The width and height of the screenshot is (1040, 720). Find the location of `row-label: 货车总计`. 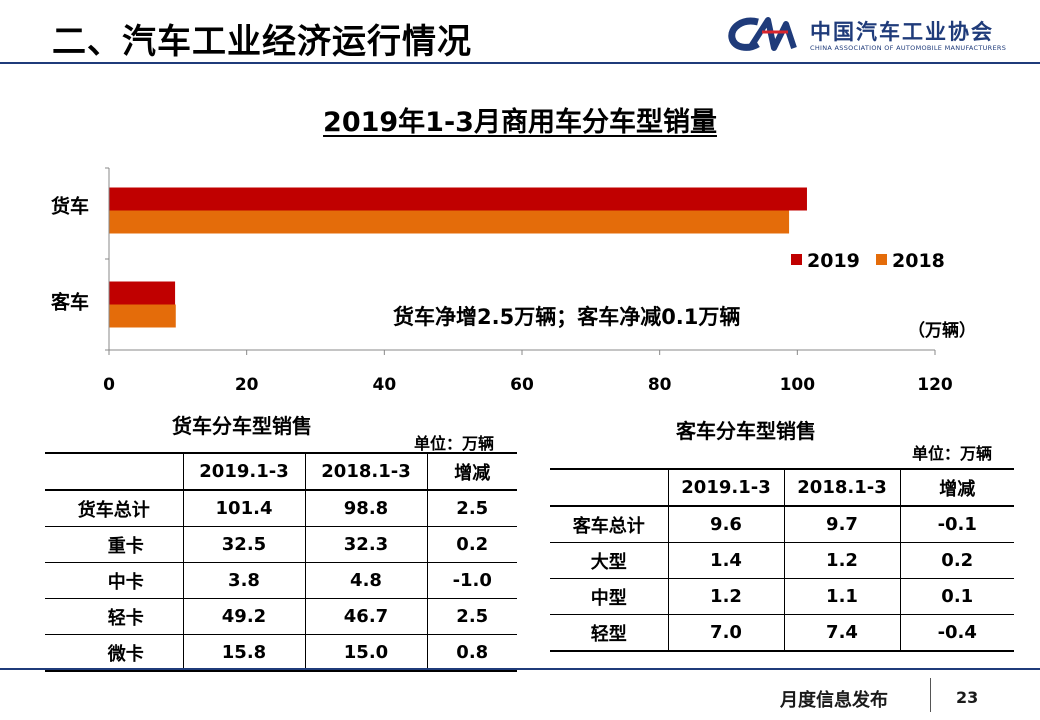

row-label: 货车总计 is located at coordinates (114, 508).